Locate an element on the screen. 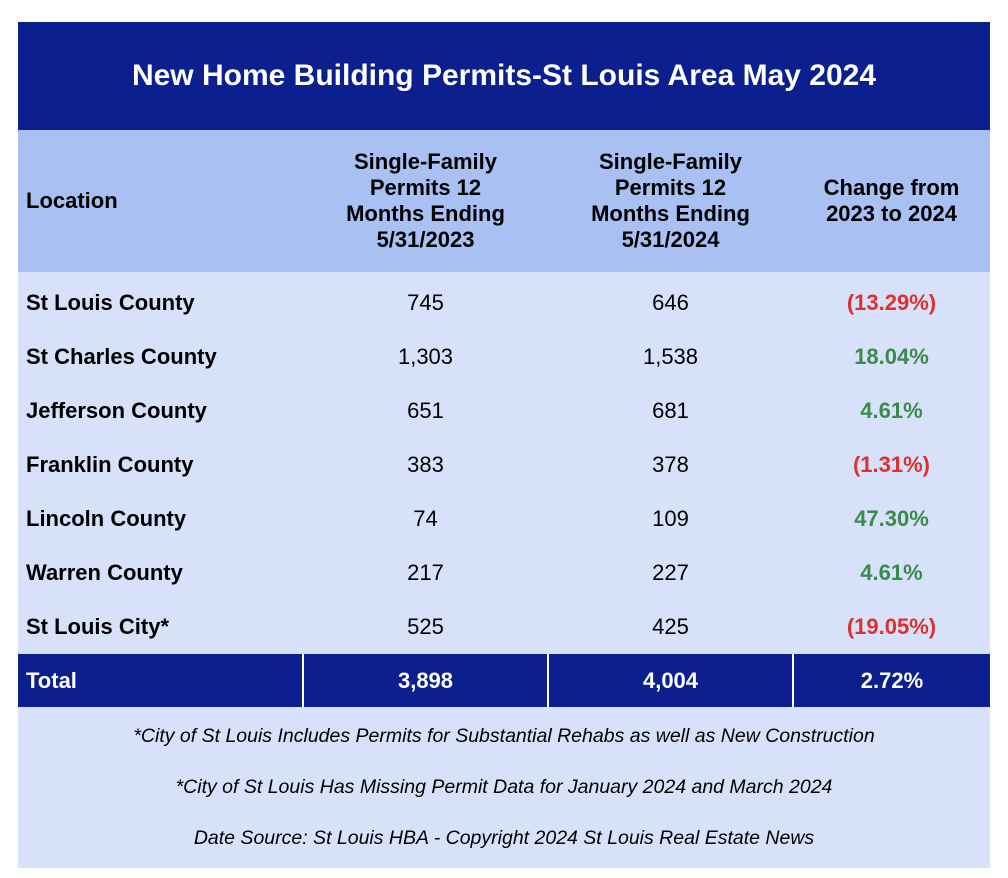  value-cell: 227 is located at coordinates (670, 573).